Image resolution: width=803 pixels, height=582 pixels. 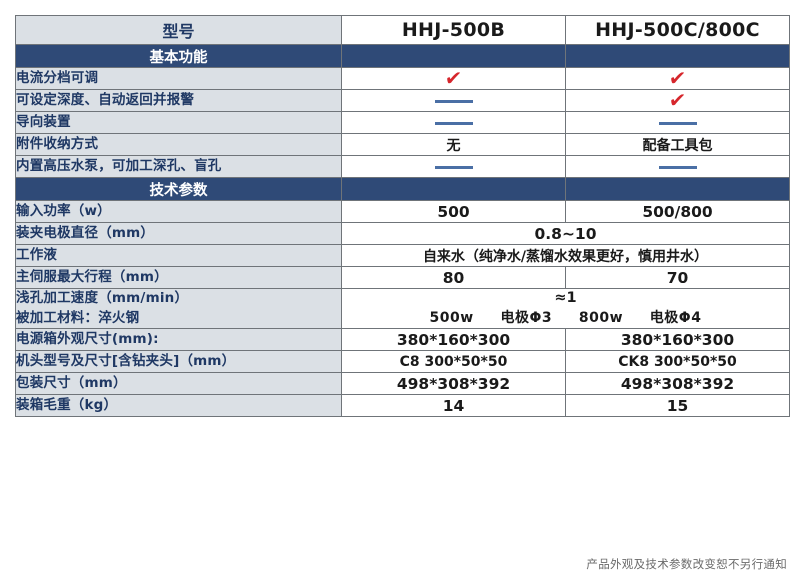 I want to click on speed-approx-value: ≈1, so click(x=565, y=298).